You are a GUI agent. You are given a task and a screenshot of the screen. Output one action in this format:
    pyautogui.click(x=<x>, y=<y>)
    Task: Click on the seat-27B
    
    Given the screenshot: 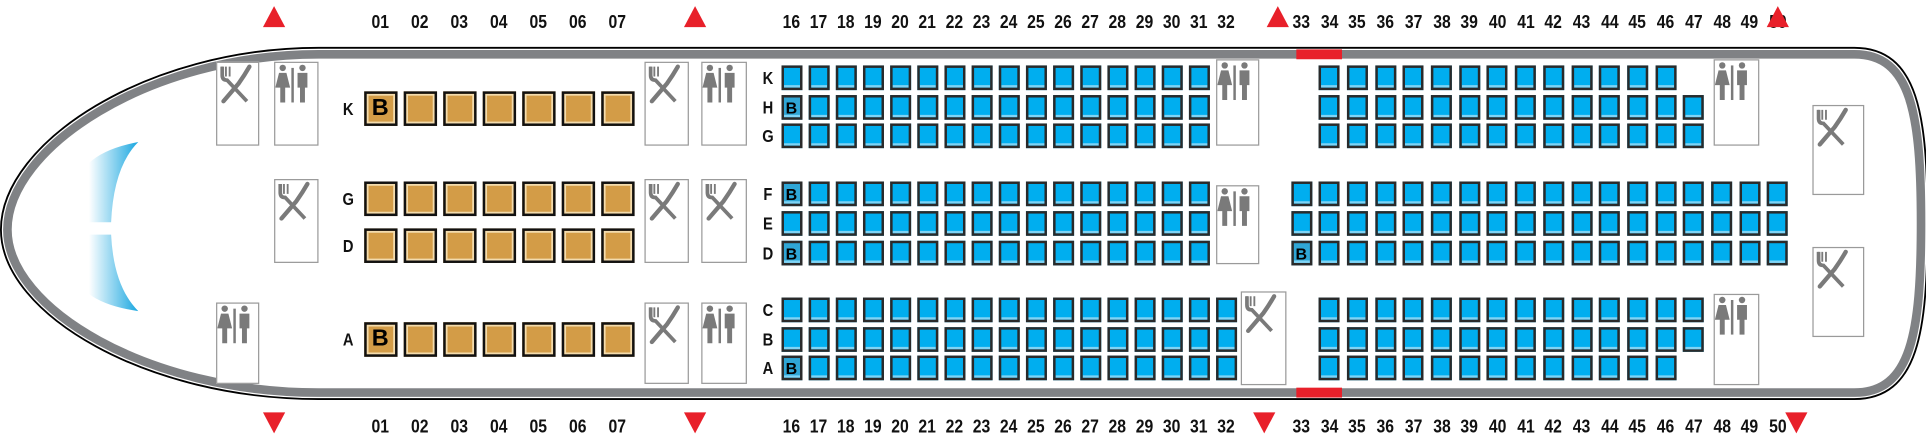 What is the action you would take?
    pyautogui.click(x=1090, y=339)
    